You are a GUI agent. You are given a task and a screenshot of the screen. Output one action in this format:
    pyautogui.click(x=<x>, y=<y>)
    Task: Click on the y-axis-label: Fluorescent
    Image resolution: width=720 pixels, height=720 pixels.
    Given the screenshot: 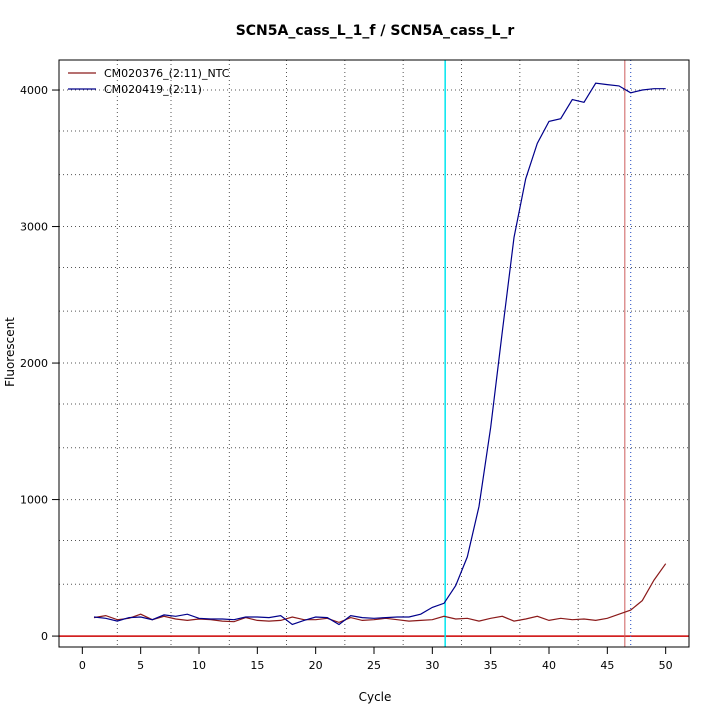 What is the action you would take?
    pyautogui.click(x=10, y=352)
    